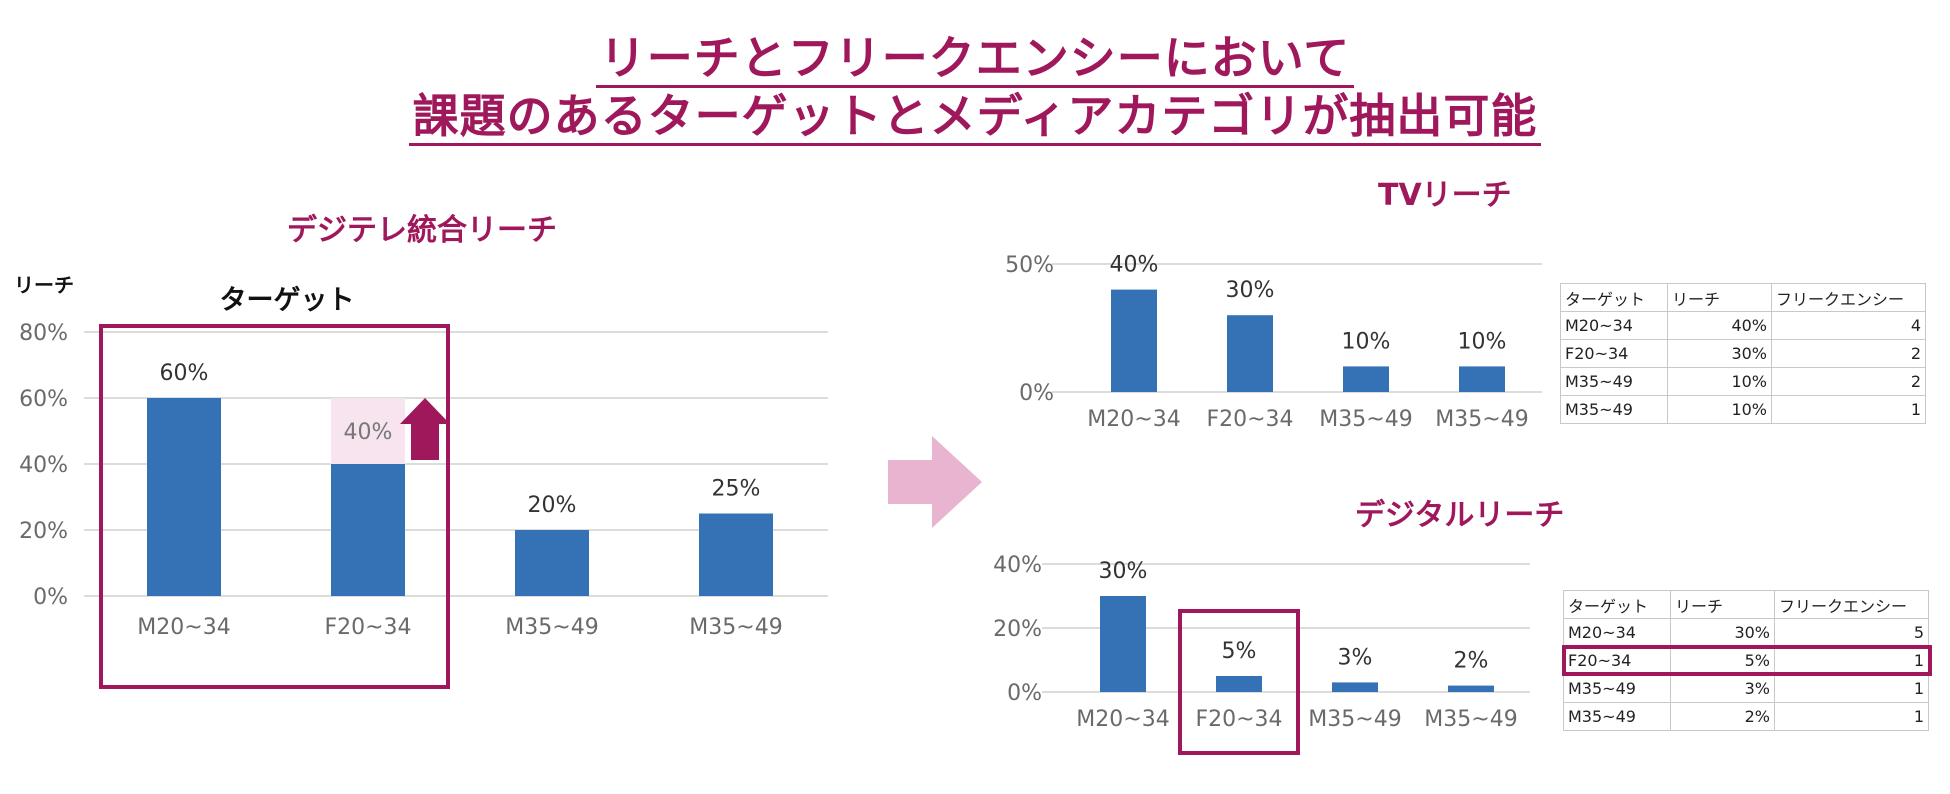 The width and height of the screenshot is (1950, 794). Describe the element at coordinates (975, 117) in the screenshot. I see `title-line-2-text: 課題のあるターゲットとメディアカテゴリが抽出可能` at that location.